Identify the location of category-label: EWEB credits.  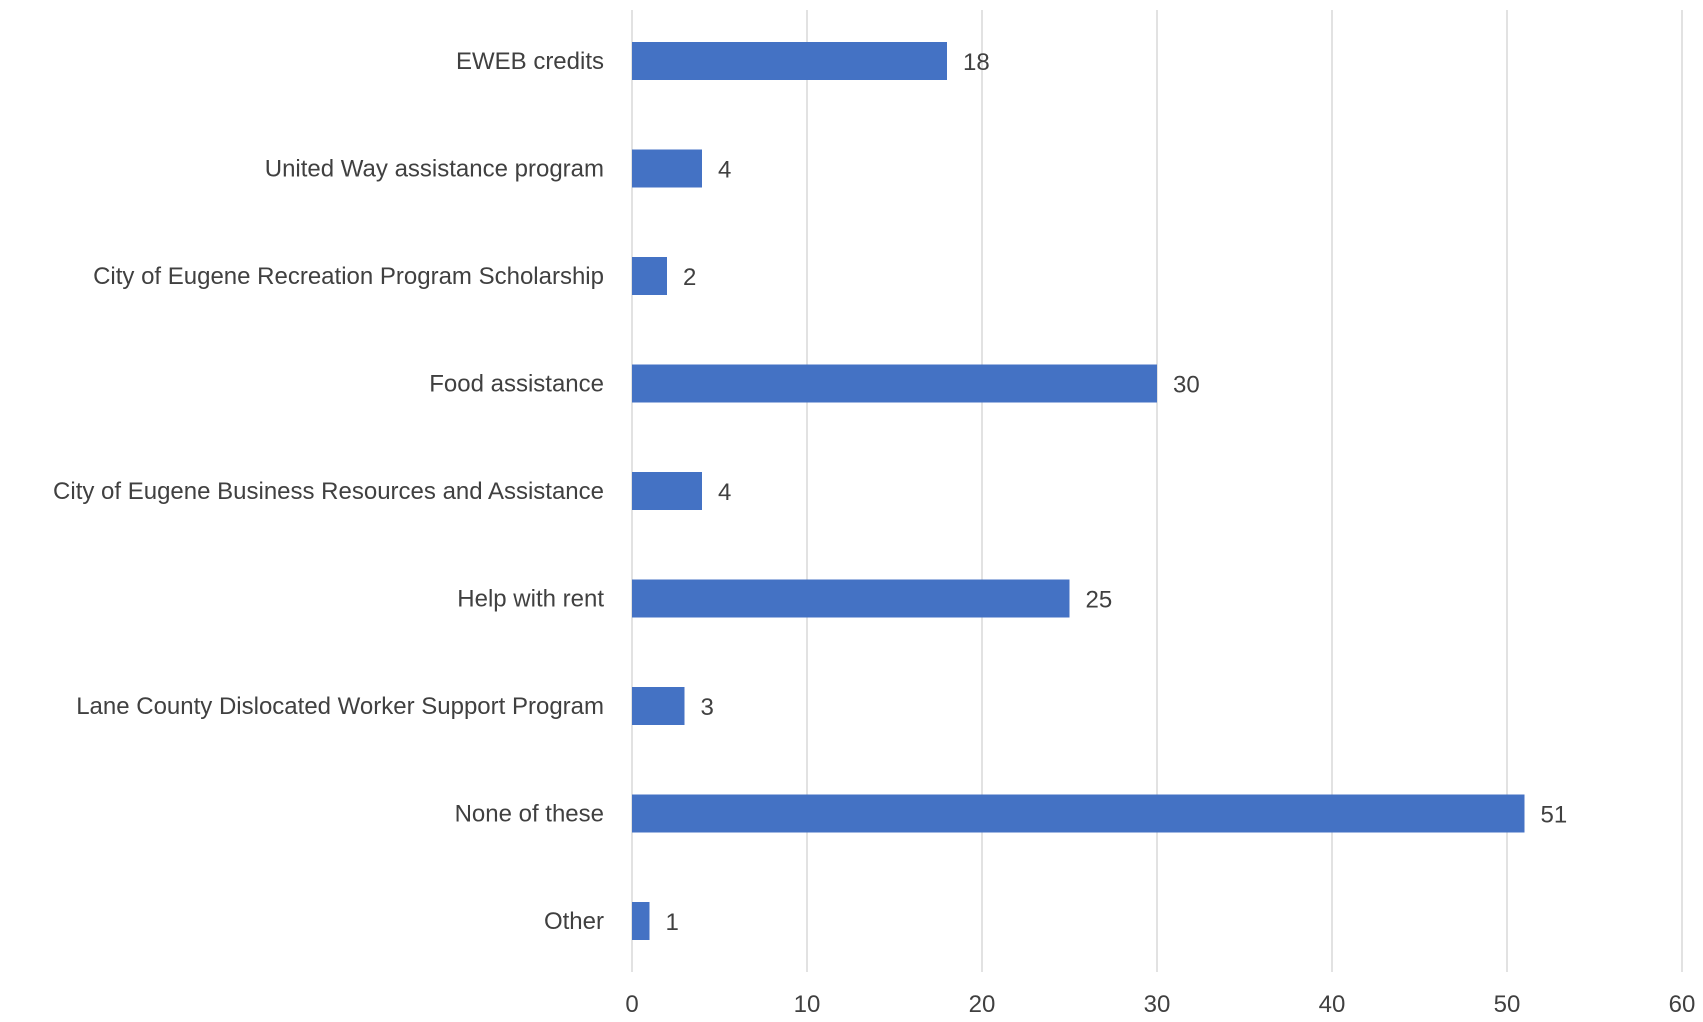
(530, 61).